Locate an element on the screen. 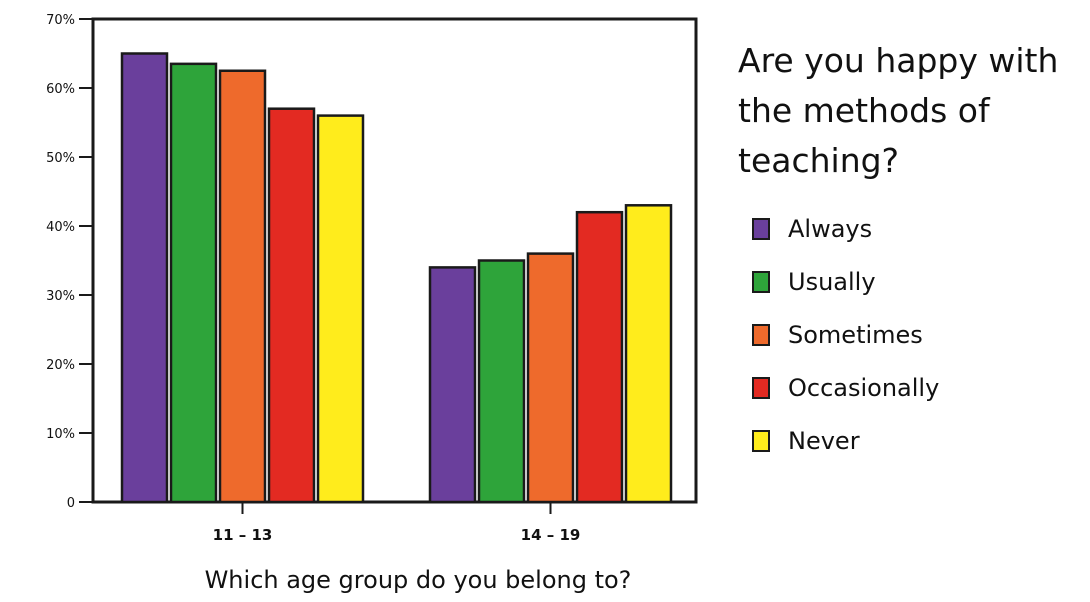 The width and height of the screenshot is (1090, 602). legend-item-always: Always is located at coordinates (845, 228).